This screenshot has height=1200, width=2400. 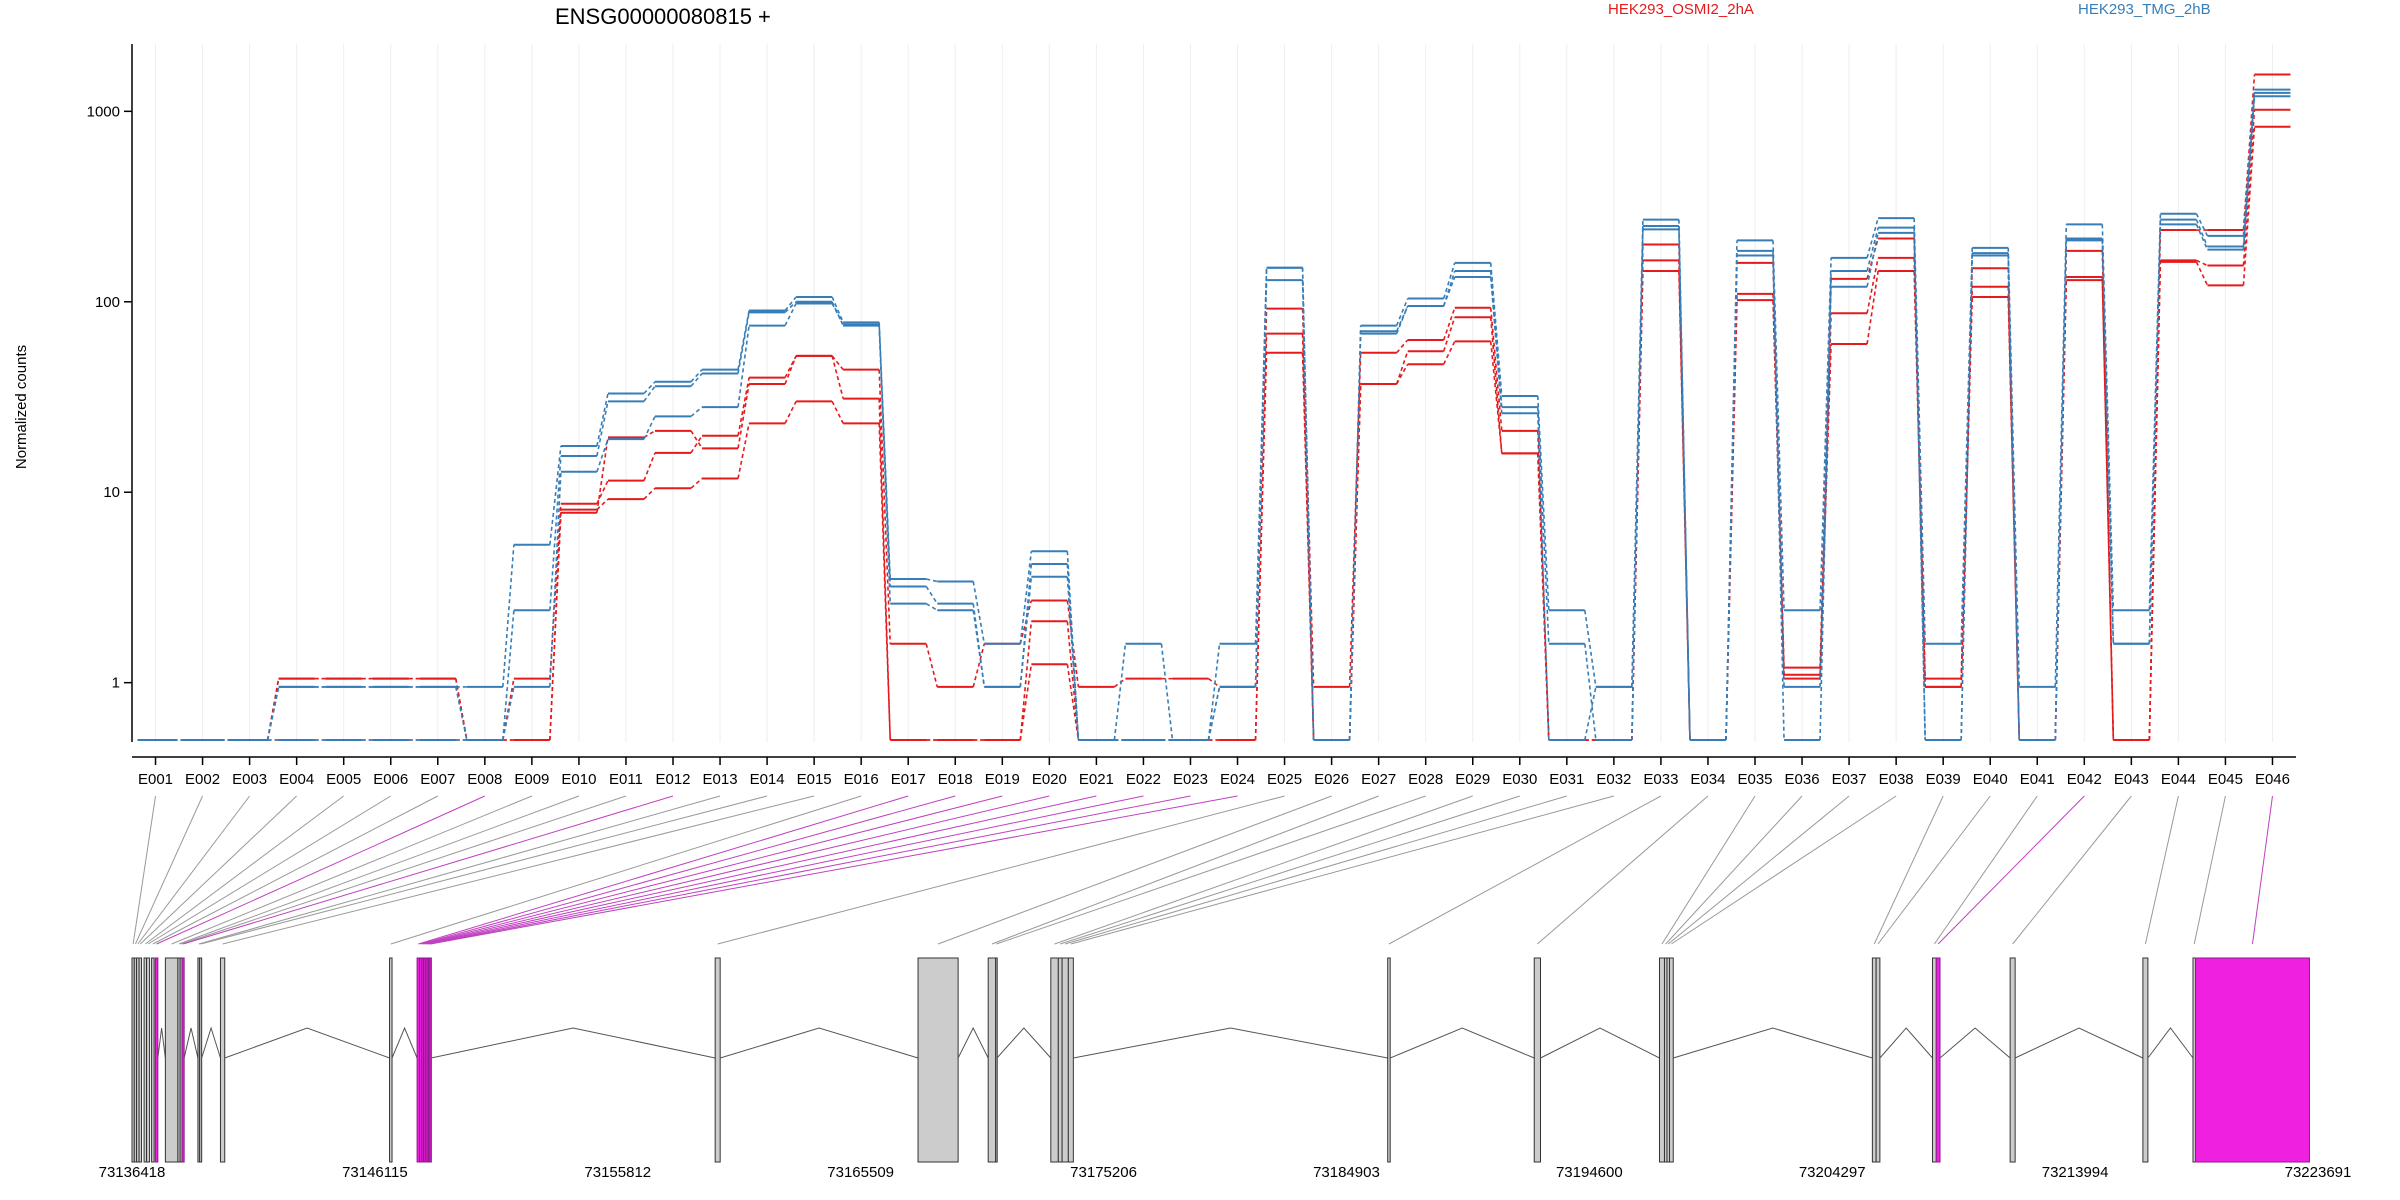 I want to click on x-tick-label: E008, so click(x=484, y=779).